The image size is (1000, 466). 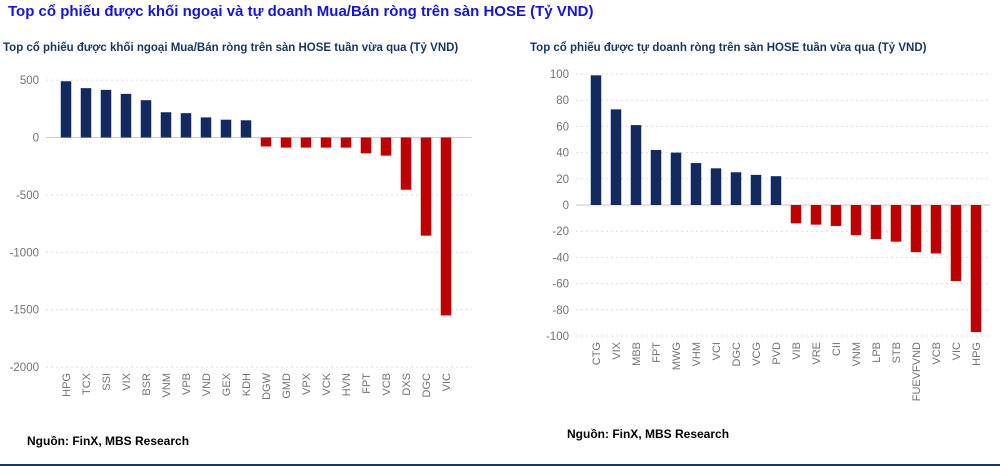 What do you see at coordinates (648, 434) in the screenshot?
I see `source-note-proprietary: Nguồn: FinX, MBS Research` at bounding box center [648, 434].